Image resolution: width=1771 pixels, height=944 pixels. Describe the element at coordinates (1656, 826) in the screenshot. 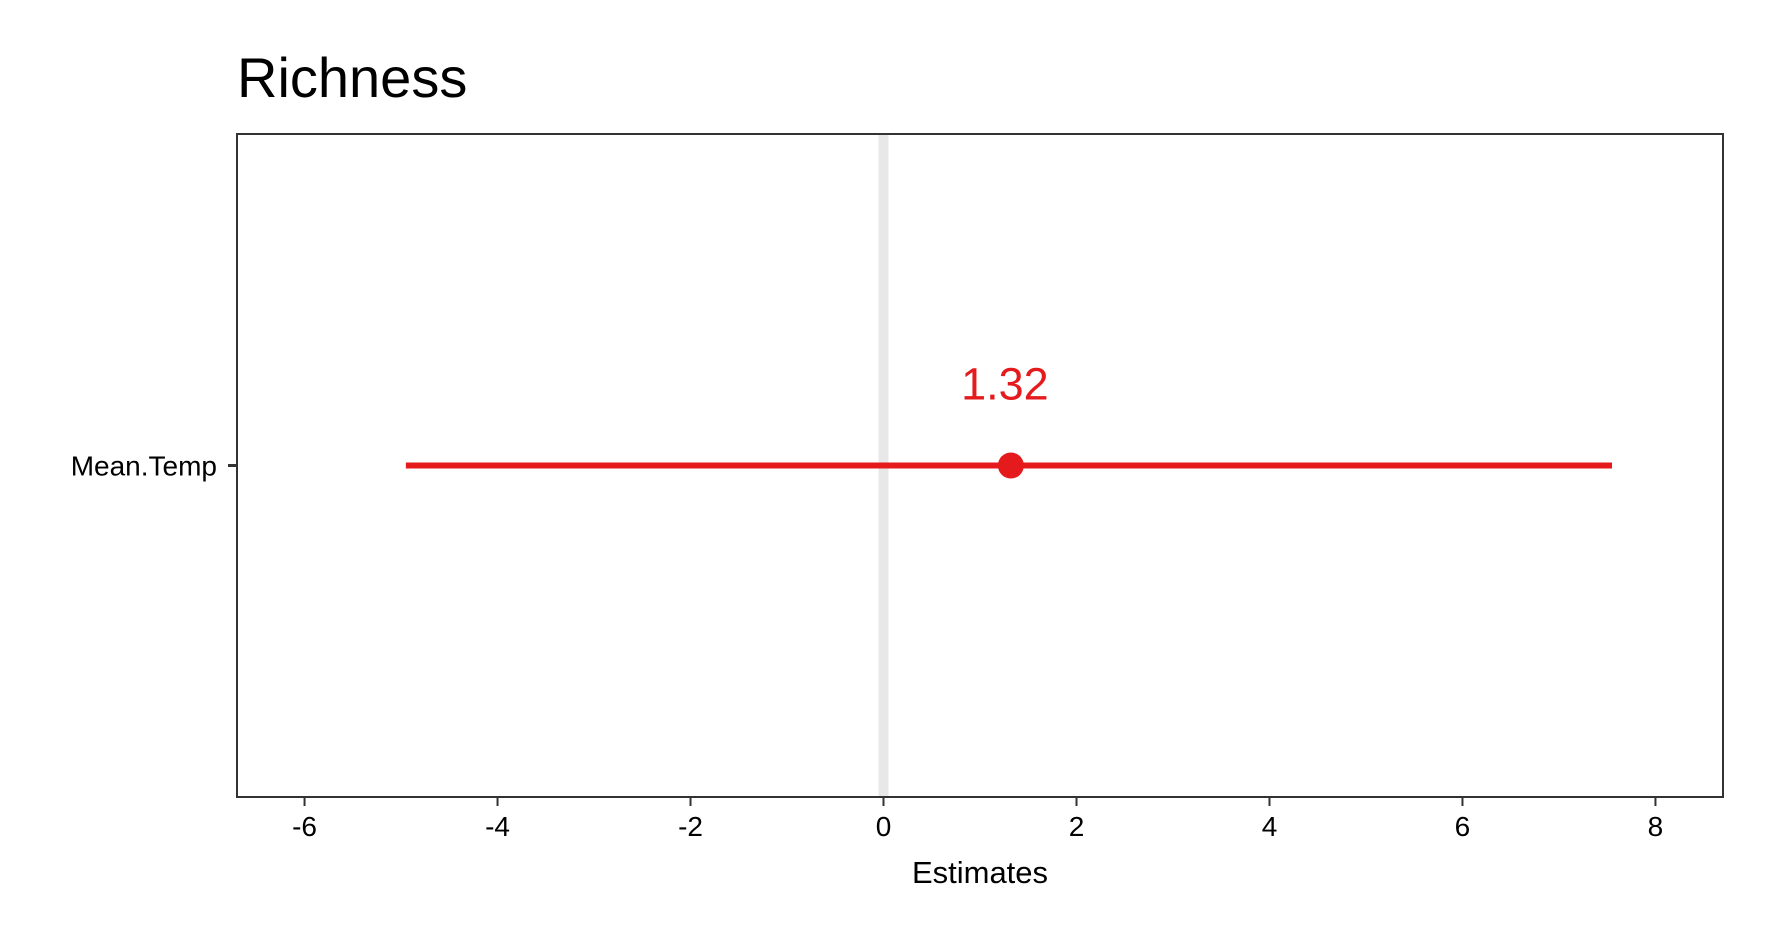

I see `x-tick-label: 8` at that location.